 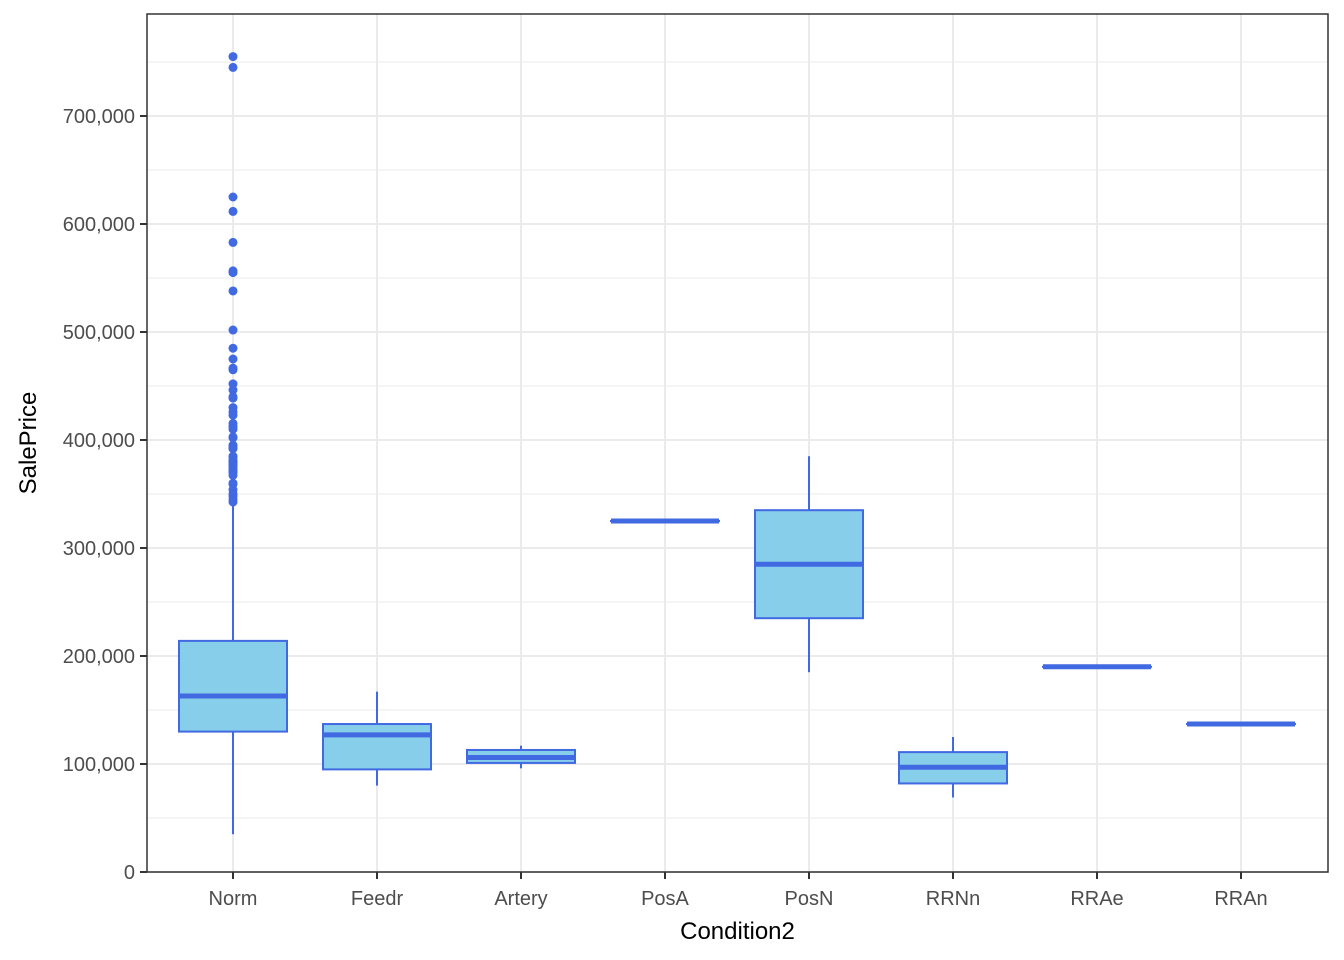 What do you see at coordinates (809, 899) in the screenshot?
I see `x-tick-label: PosN` at bounding box center [809, 899].